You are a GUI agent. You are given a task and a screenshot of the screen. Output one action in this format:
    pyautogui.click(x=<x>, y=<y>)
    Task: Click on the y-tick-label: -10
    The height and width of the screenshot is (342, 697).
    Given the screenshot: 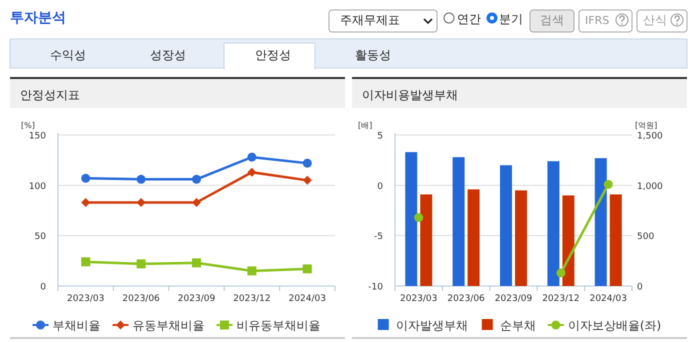 What is the action you would take?
    pyautogui.click(x=376, y=287)
    